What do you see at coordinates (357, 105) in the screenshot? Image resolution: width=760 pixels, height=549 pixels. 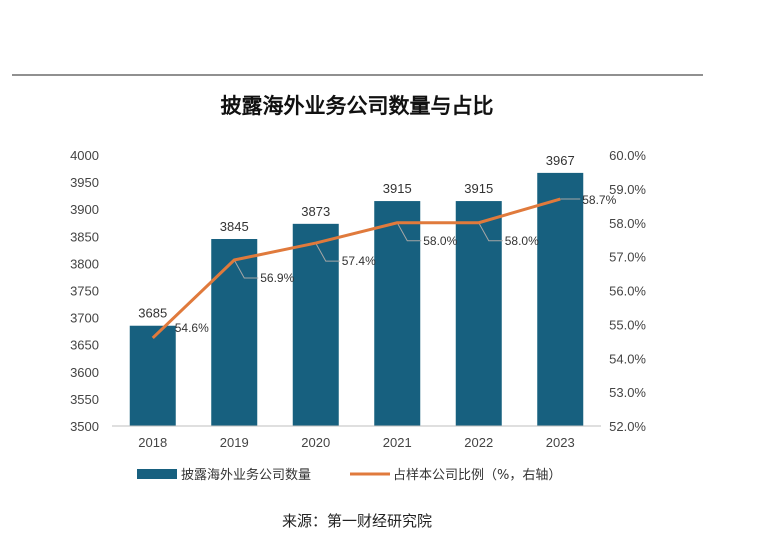 I see `chart-title: 披露海外业务公司数量与占比` at bounding box center [357, 105].